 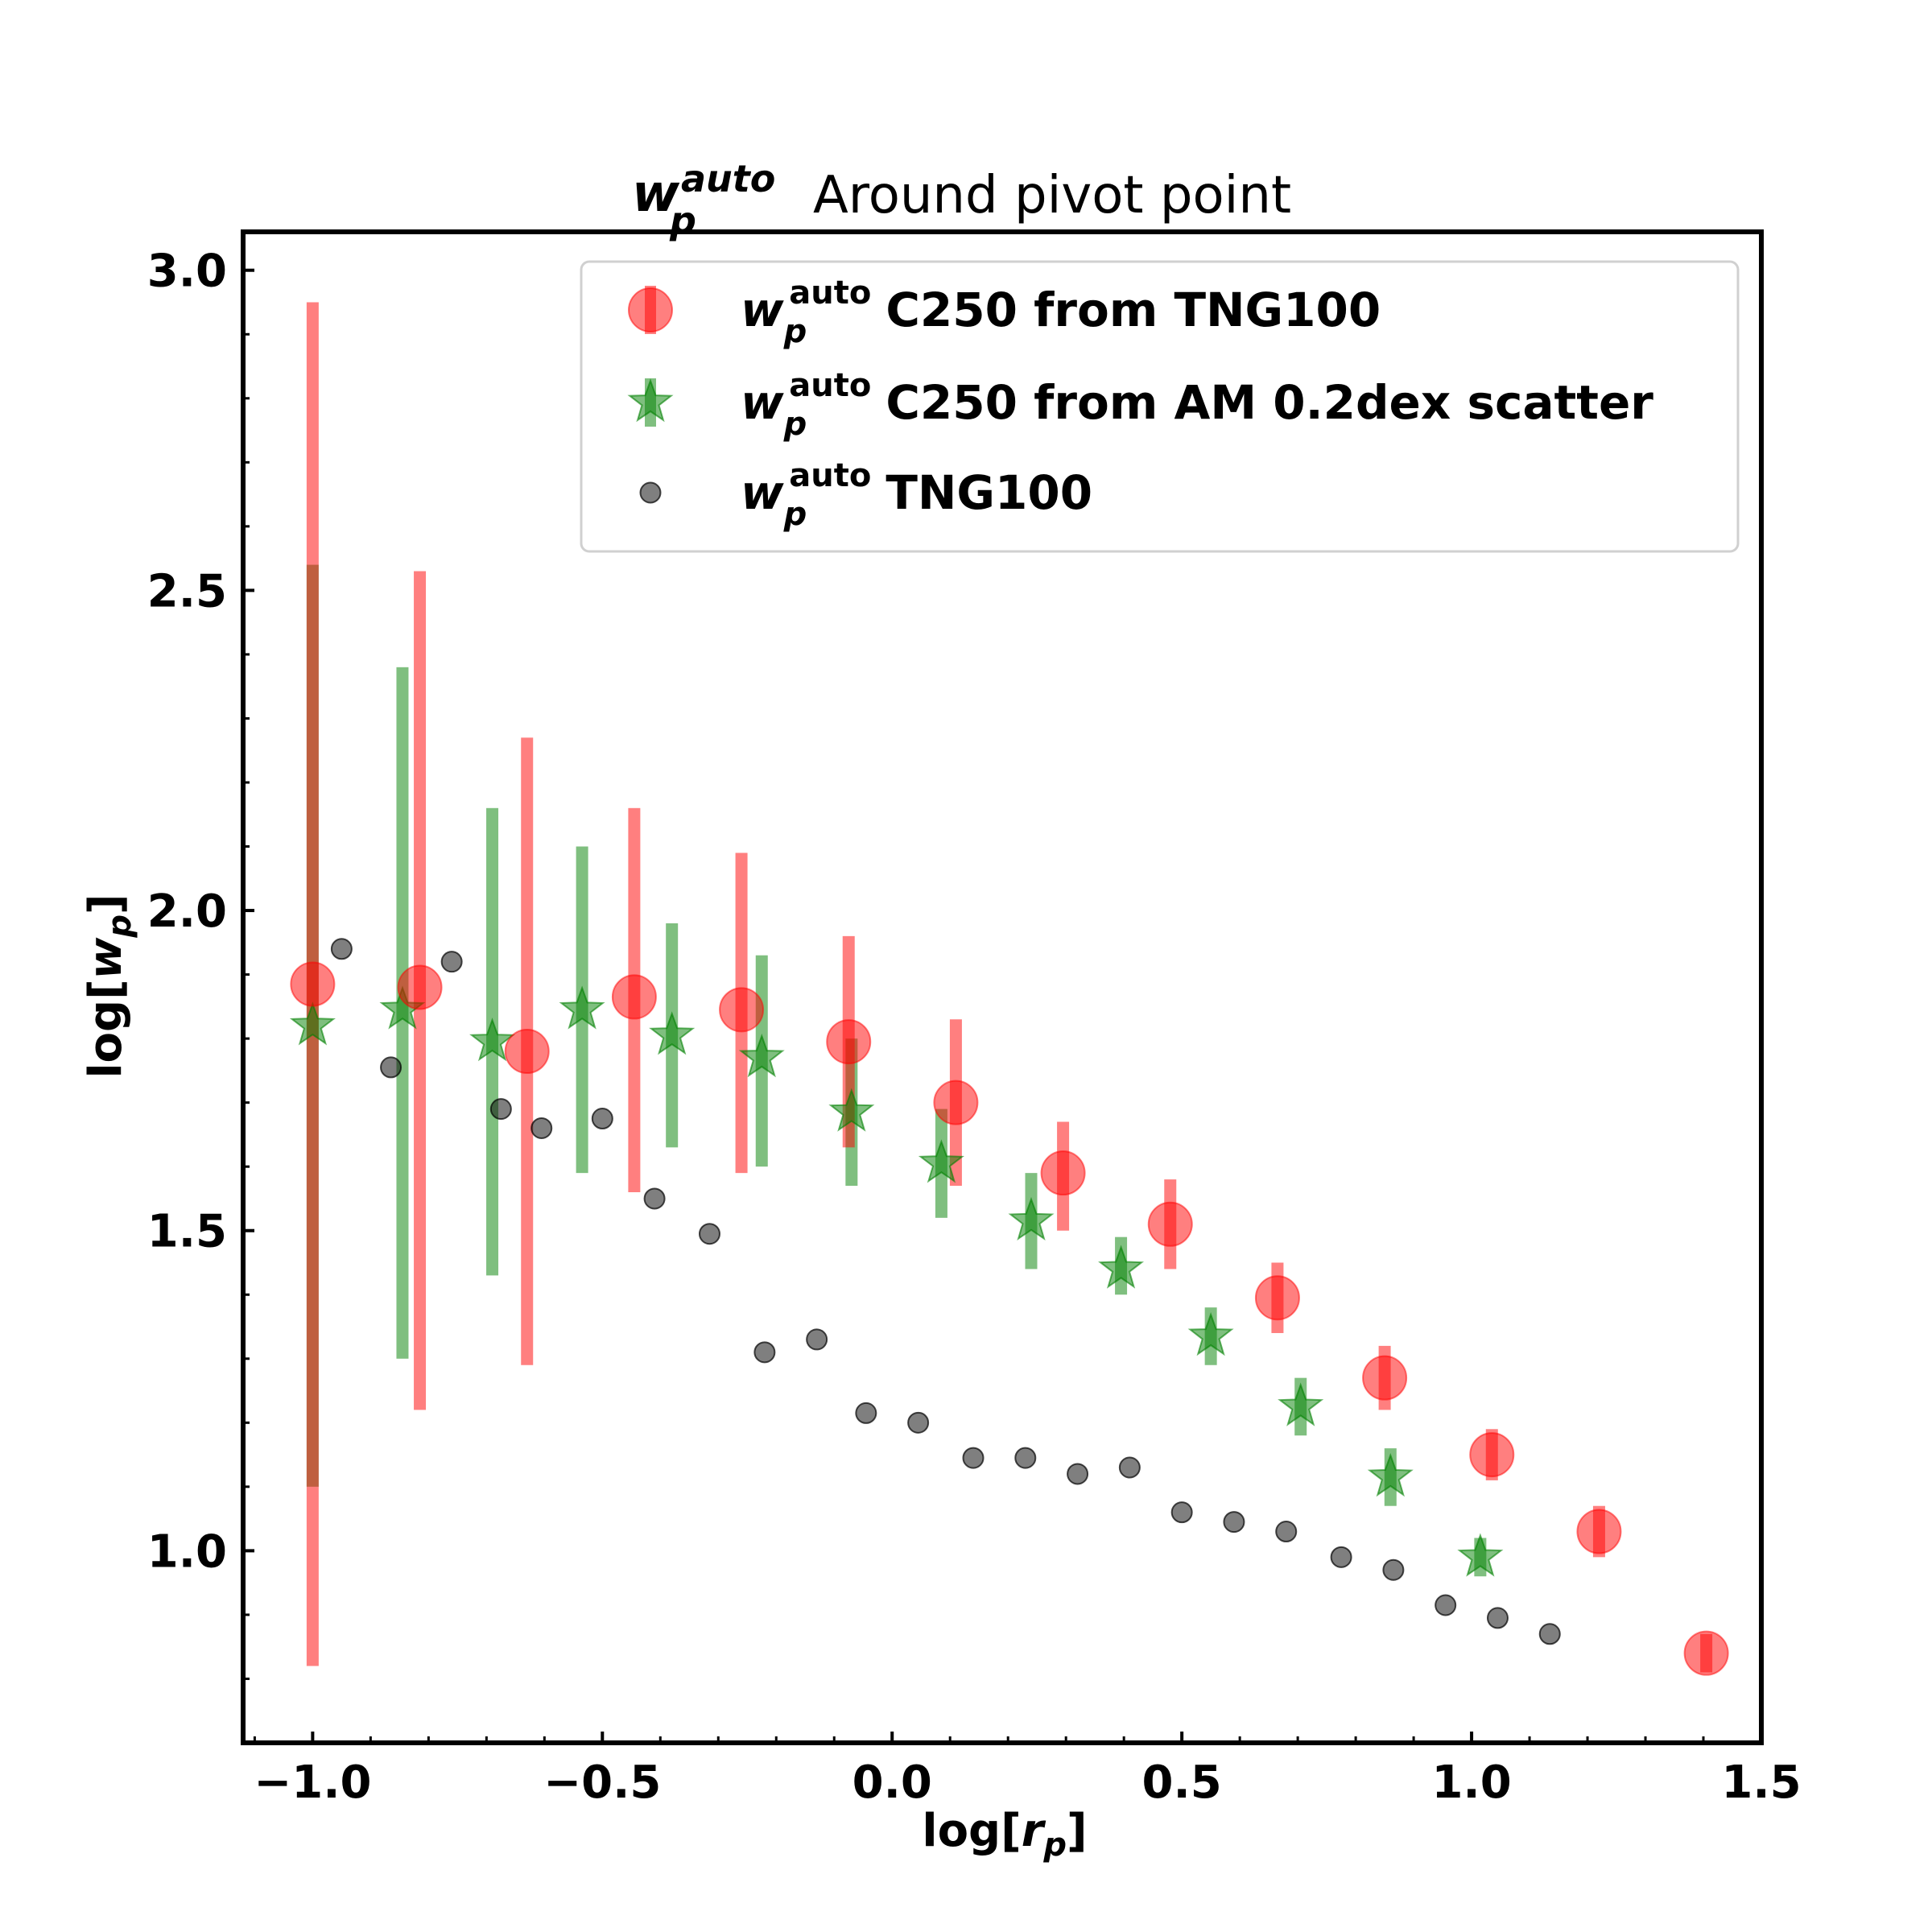 I want to click on y-label-var: w, so click(x=106, y=958).